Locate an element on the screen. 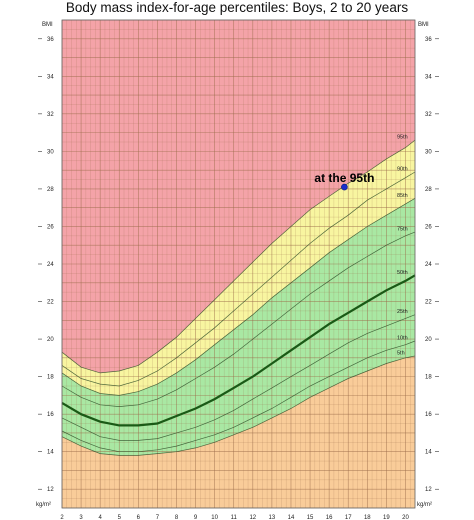 The image size is (474, 520). x-tick-label: 18 is located at coordinates (367, 517).